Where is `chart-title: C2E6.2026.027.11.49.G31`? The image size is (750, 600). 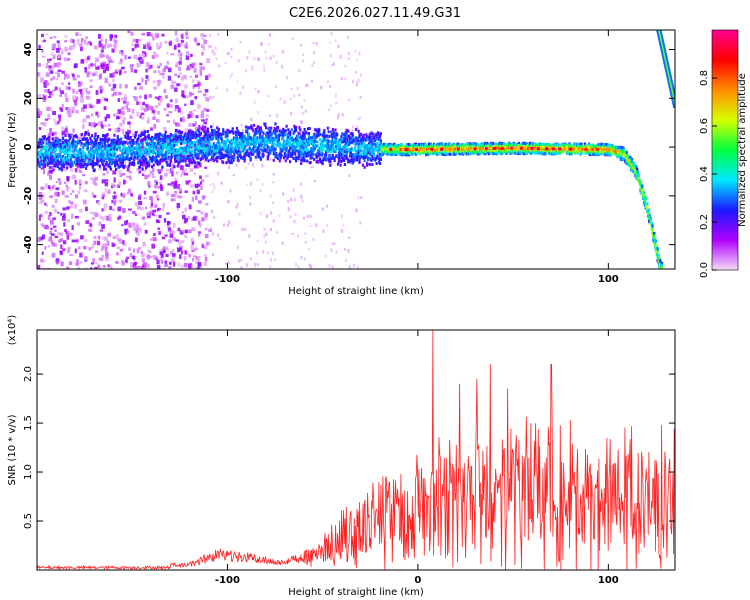
chart-title: C2E6.2026.027.11.49.G31 is located at coordinates (375, 13).